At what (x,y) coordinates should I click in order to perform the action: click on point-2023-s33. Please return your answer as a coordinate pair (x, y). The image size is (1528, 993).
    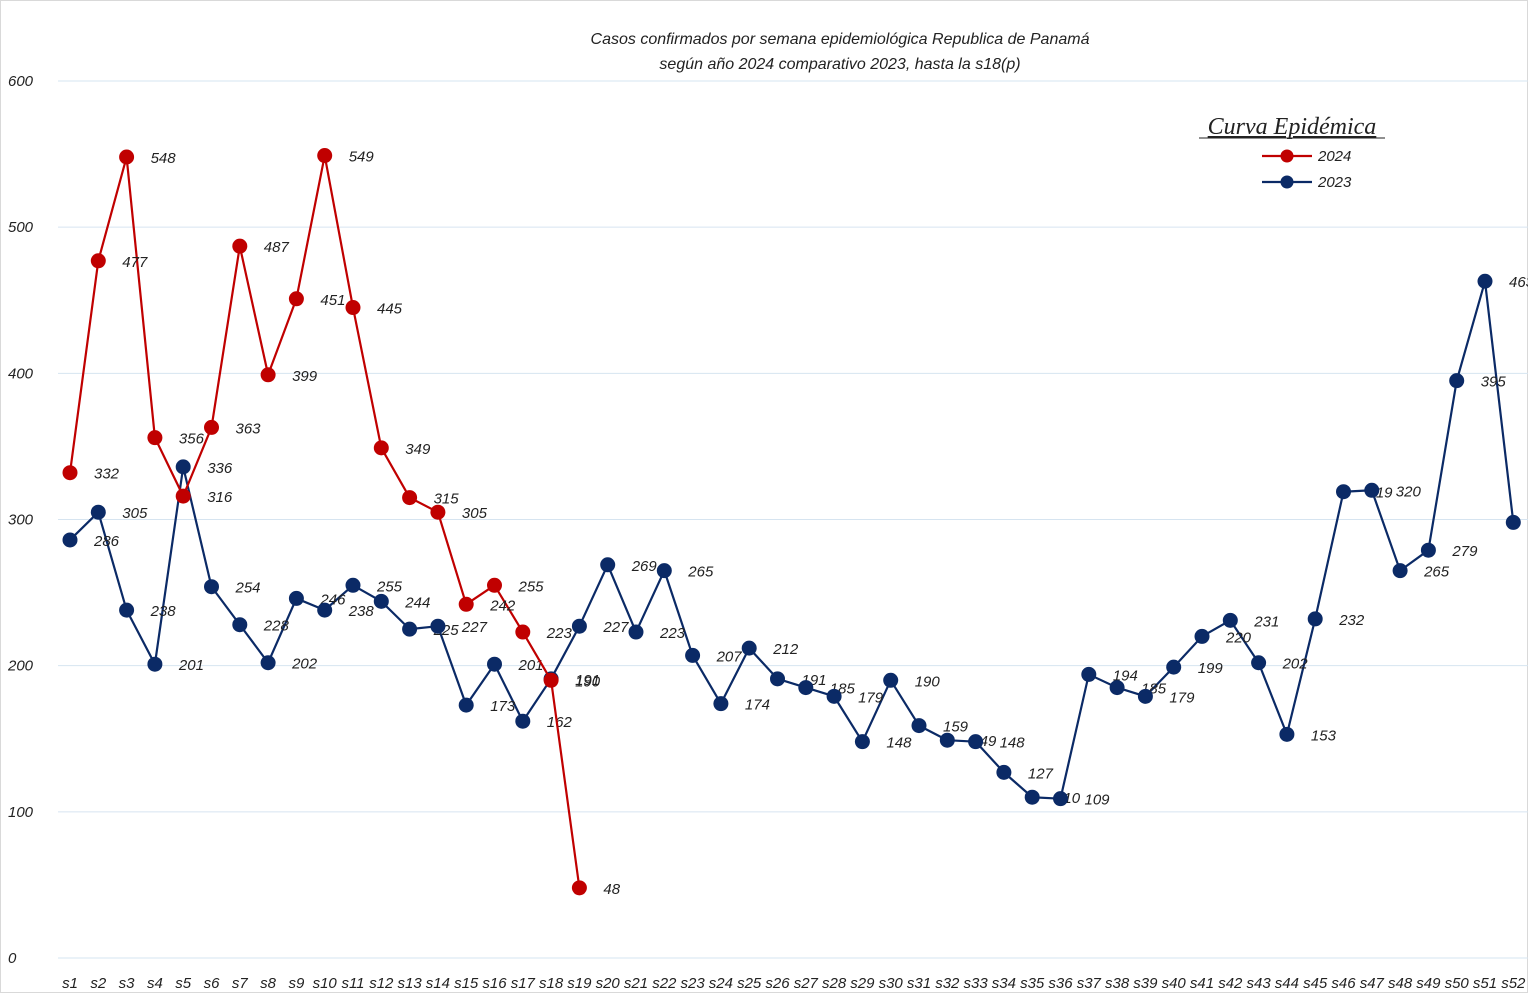
    Looking at the image, I should click on (976, 742).